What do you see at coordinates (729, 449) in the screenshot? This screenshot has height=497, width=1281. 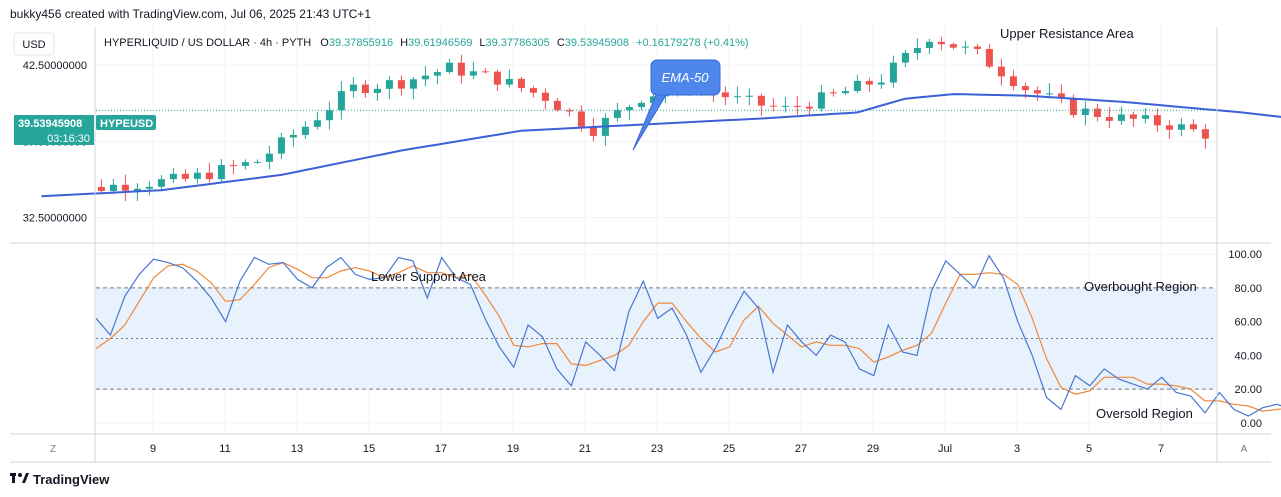 I see `time-tick-label: 25` at bounding box center [729, 449].